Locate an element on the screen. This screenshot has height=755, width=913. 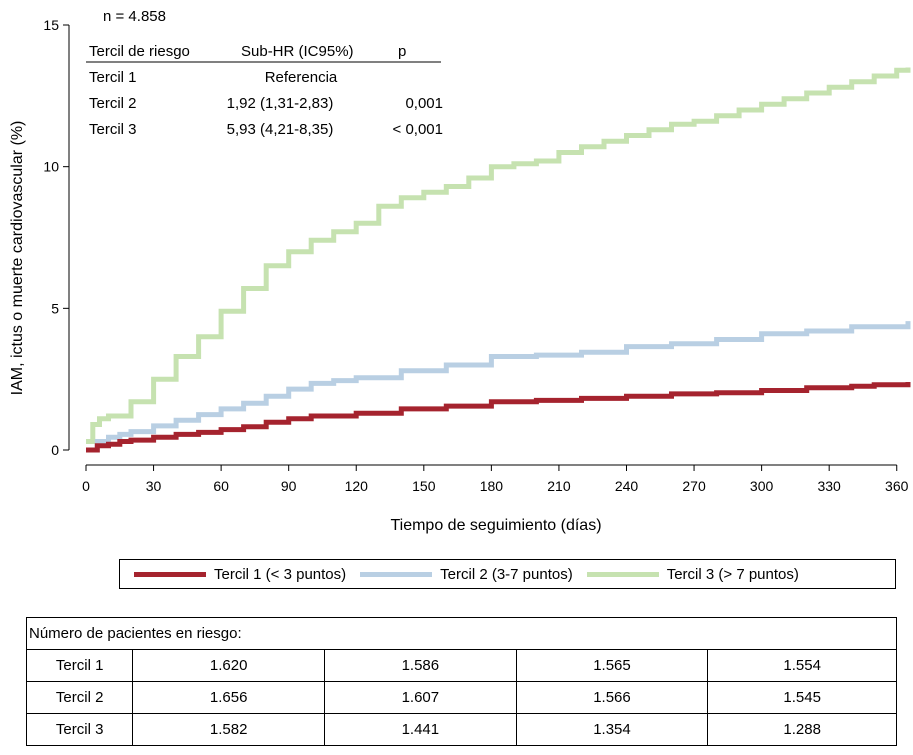
risk-cell: 1.566 is located at coordinates (612, 697).